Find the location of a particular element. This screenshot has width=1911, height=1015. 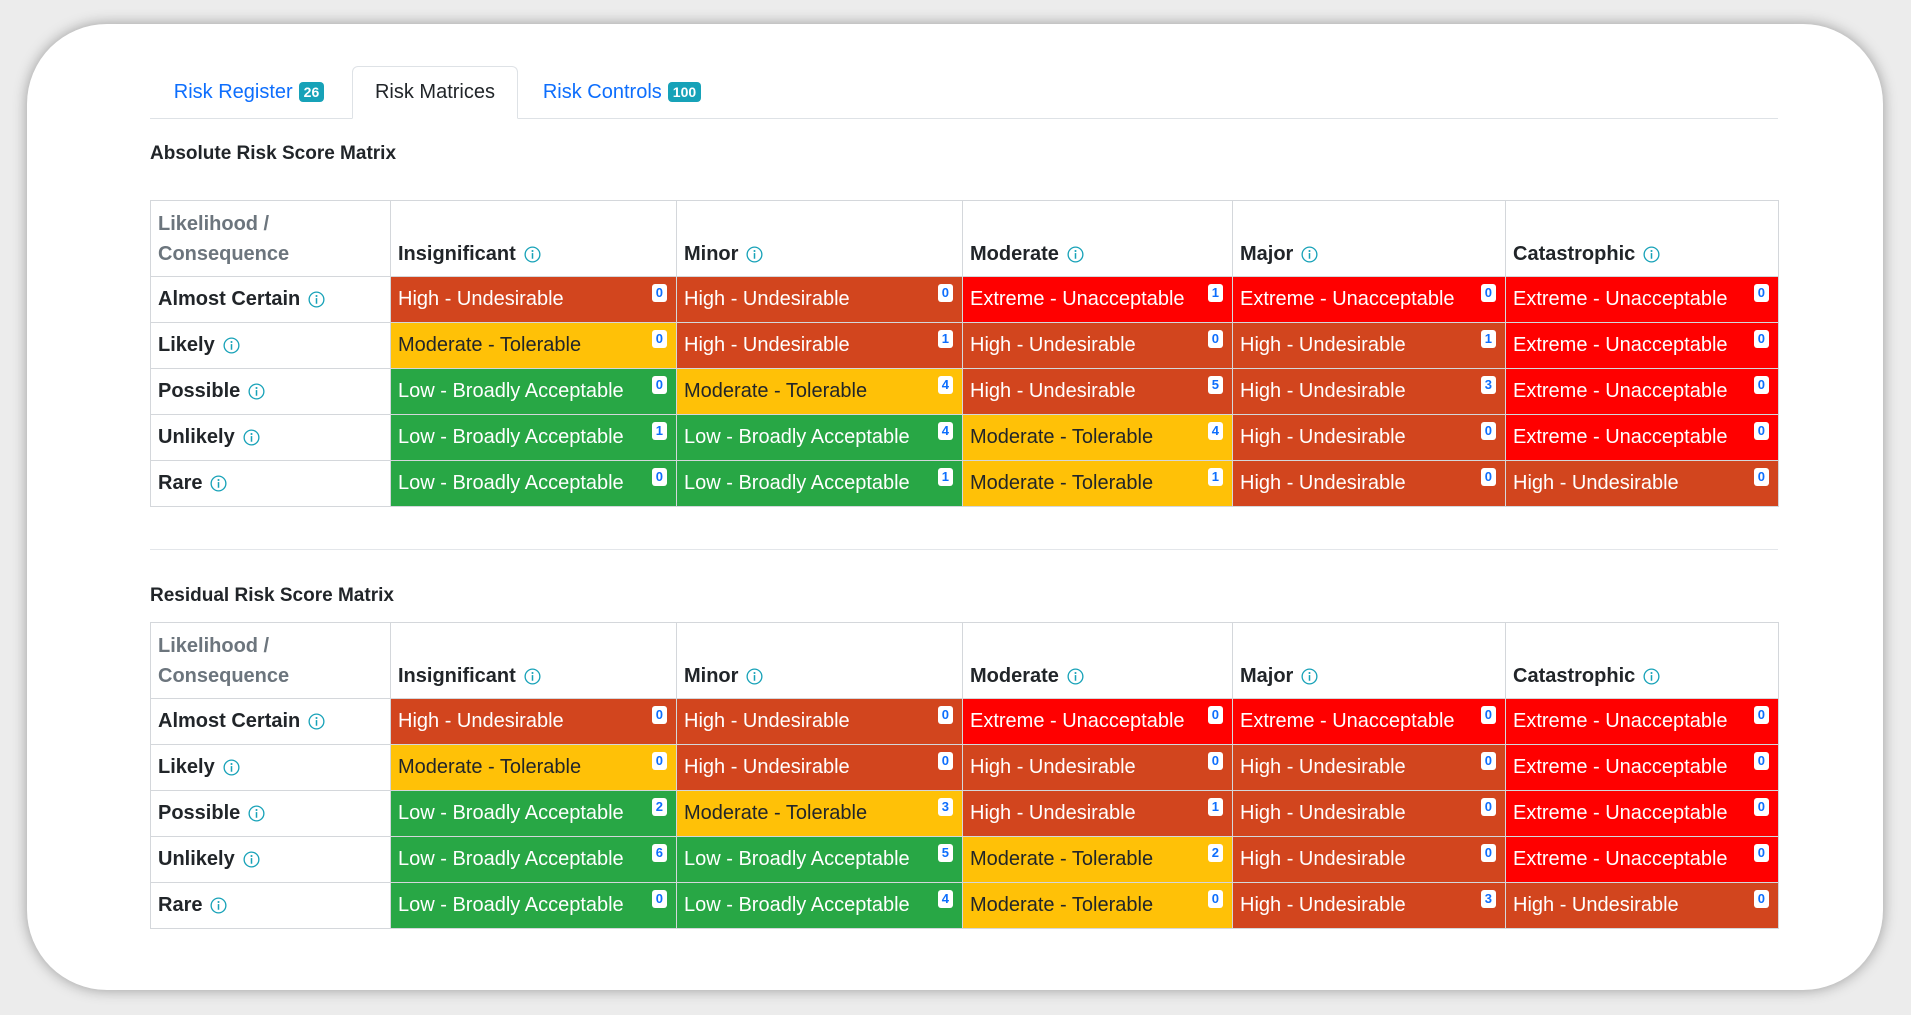

matrix-cell: High - Undesirable 5 is located at coordinates (1097, 391).